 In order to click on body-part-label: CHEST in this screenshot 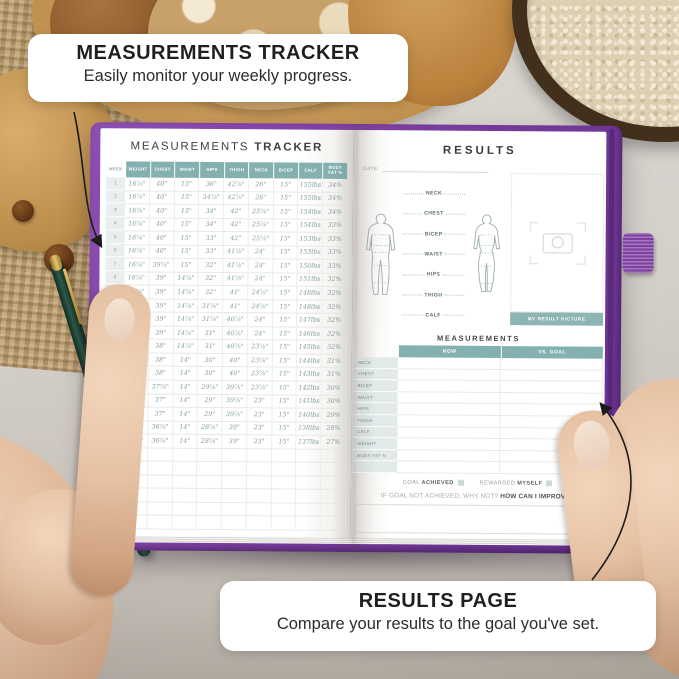, I will do `click(434, 213)`.